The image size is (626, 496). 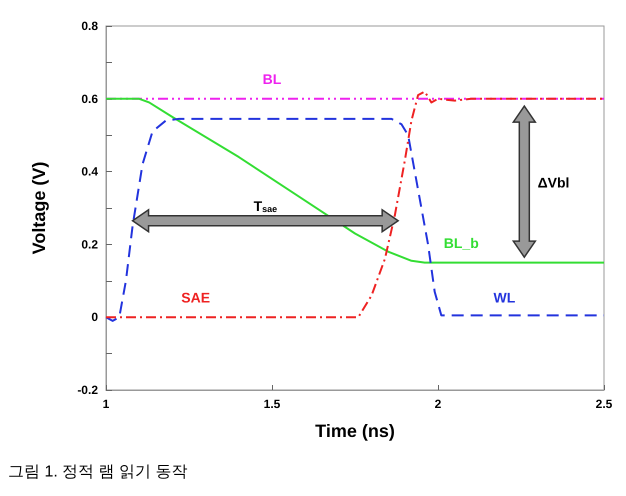 What do you see at coordinates (195, 297) in the screenshot?
I see `series-label: SAE` at bounding box center [195, 297].